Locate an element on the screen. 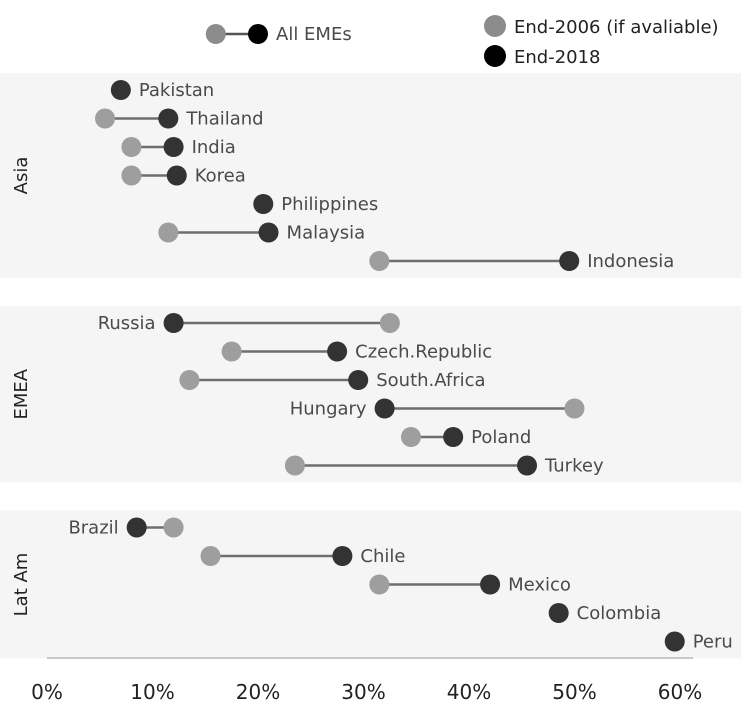 Image resolution: width=741 pixels, height=713 pixels. point-start-india is located at coordinates (131, 147).